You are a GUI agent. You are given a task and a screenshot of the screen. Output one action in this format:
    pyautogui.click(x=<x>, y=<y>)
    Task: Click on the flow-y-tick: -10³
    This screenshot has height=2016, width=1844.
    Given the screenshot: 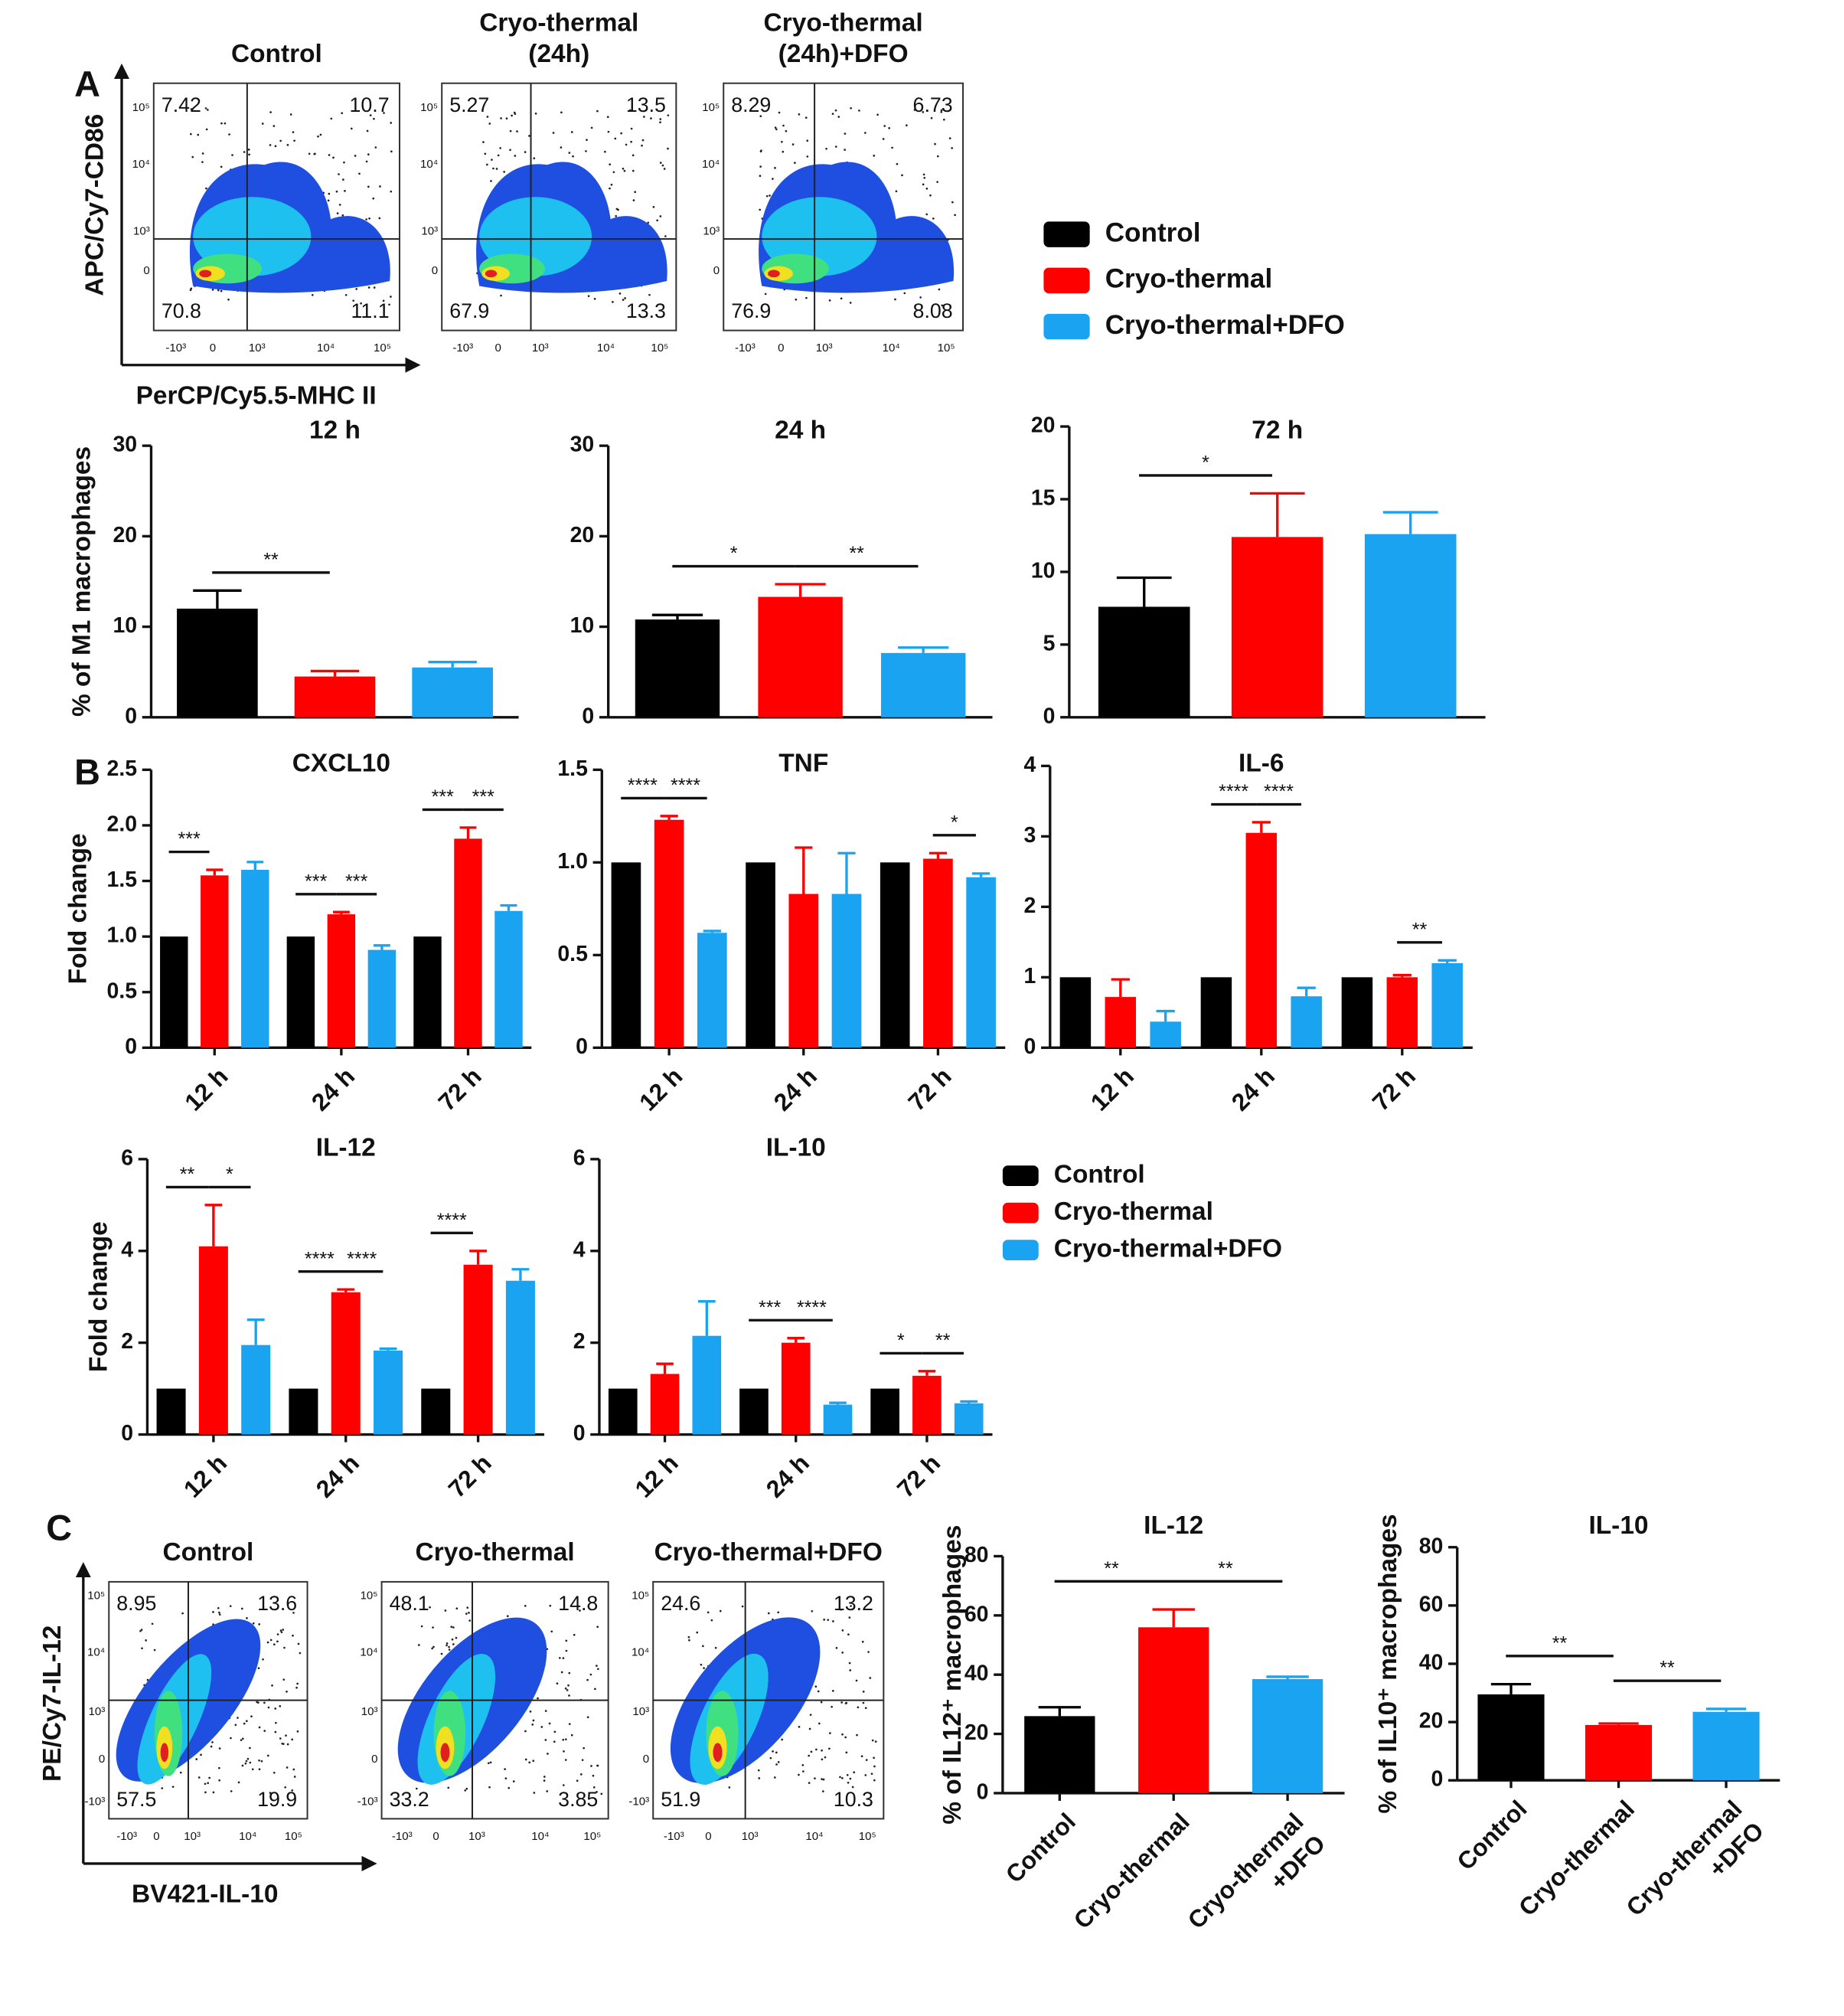 What is the action you would take?
    pyautogui.click(x=367, y=1802)
    